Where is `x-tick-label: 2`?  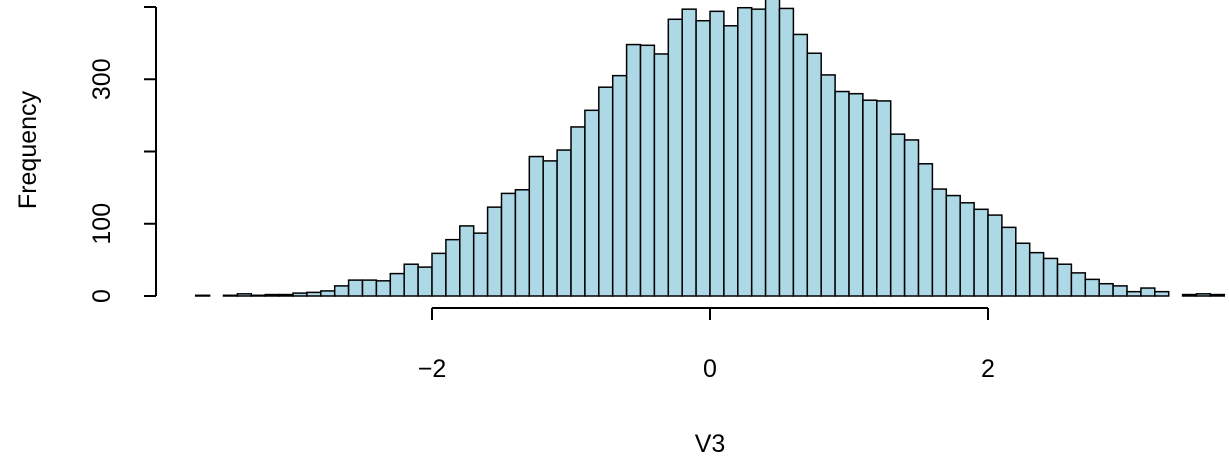 x-tick-label: 2 is located at coordinates (988, 369).